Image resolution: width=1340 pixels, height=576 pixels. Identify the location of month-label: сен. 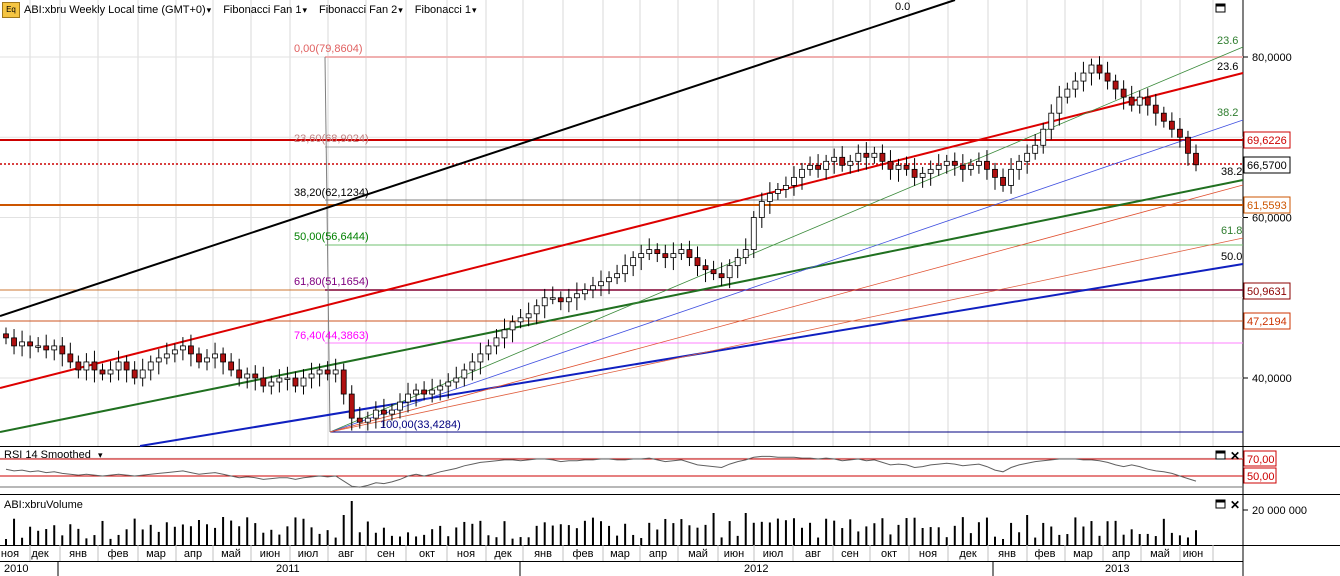
(386, 554).